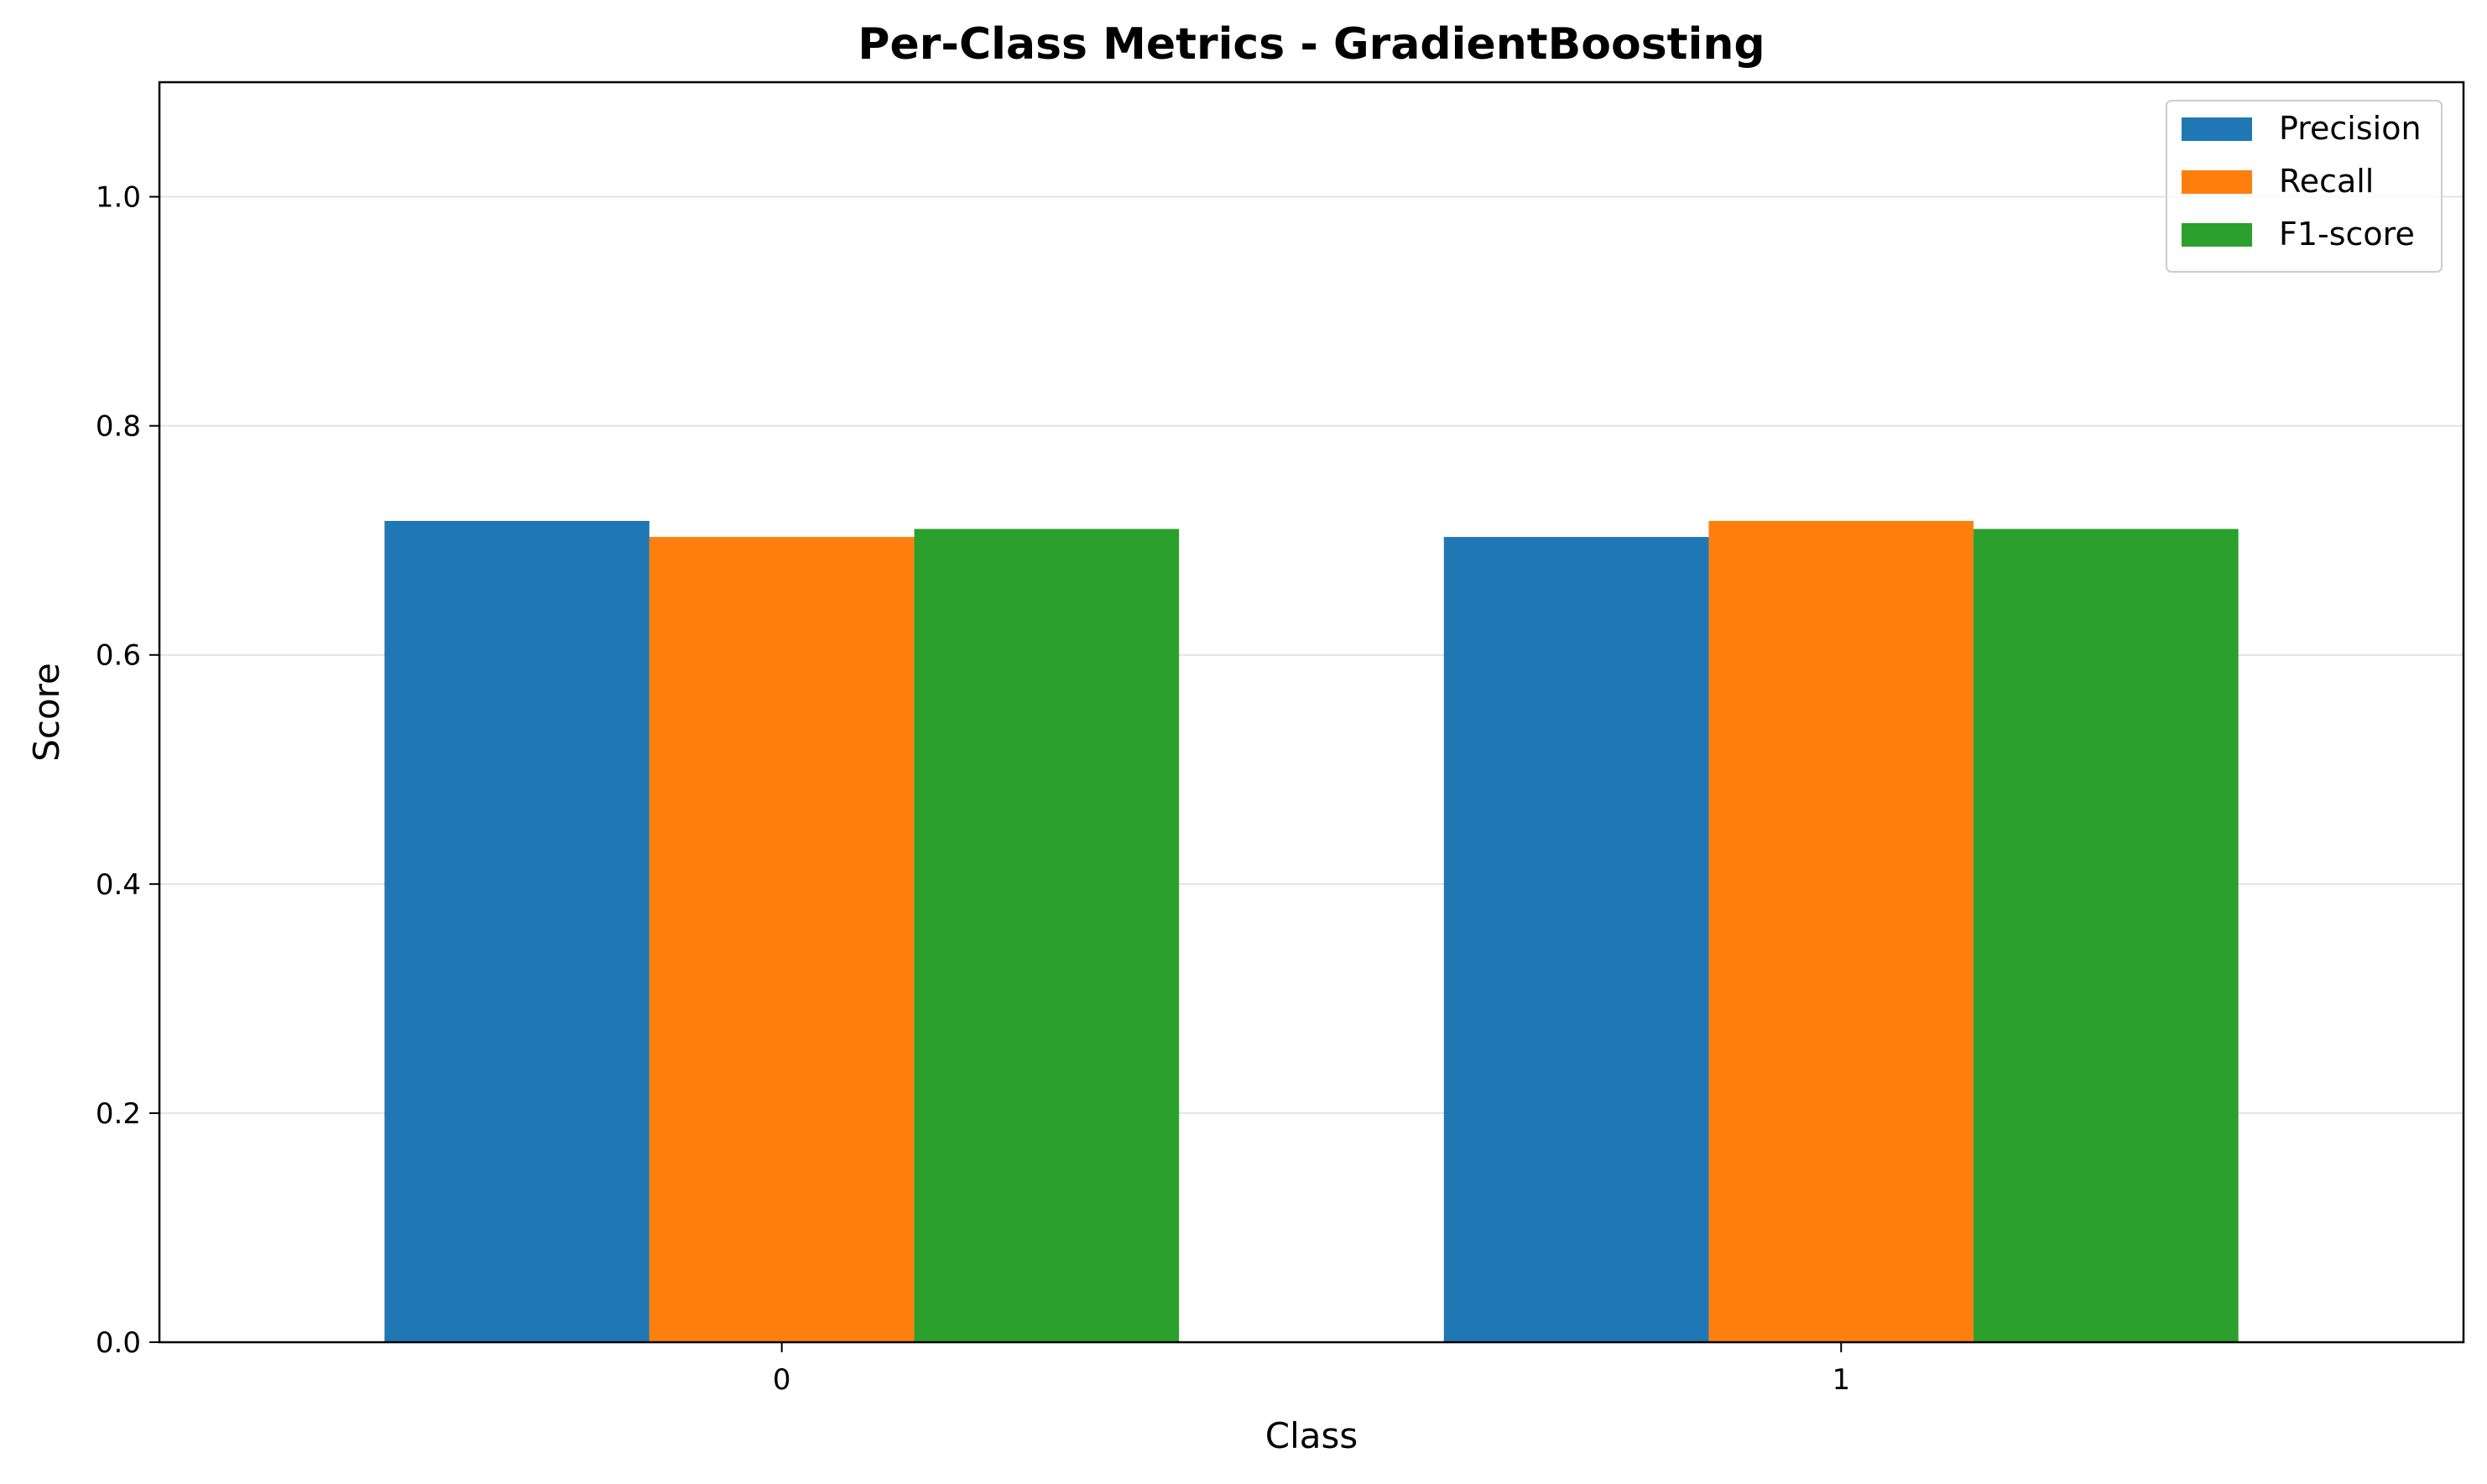 The width and height of the screenshot is (2487, 1484). Describe the element at coordinates (2347, 234) in the screenshot. I see `legend-label: F1-score` at that location.